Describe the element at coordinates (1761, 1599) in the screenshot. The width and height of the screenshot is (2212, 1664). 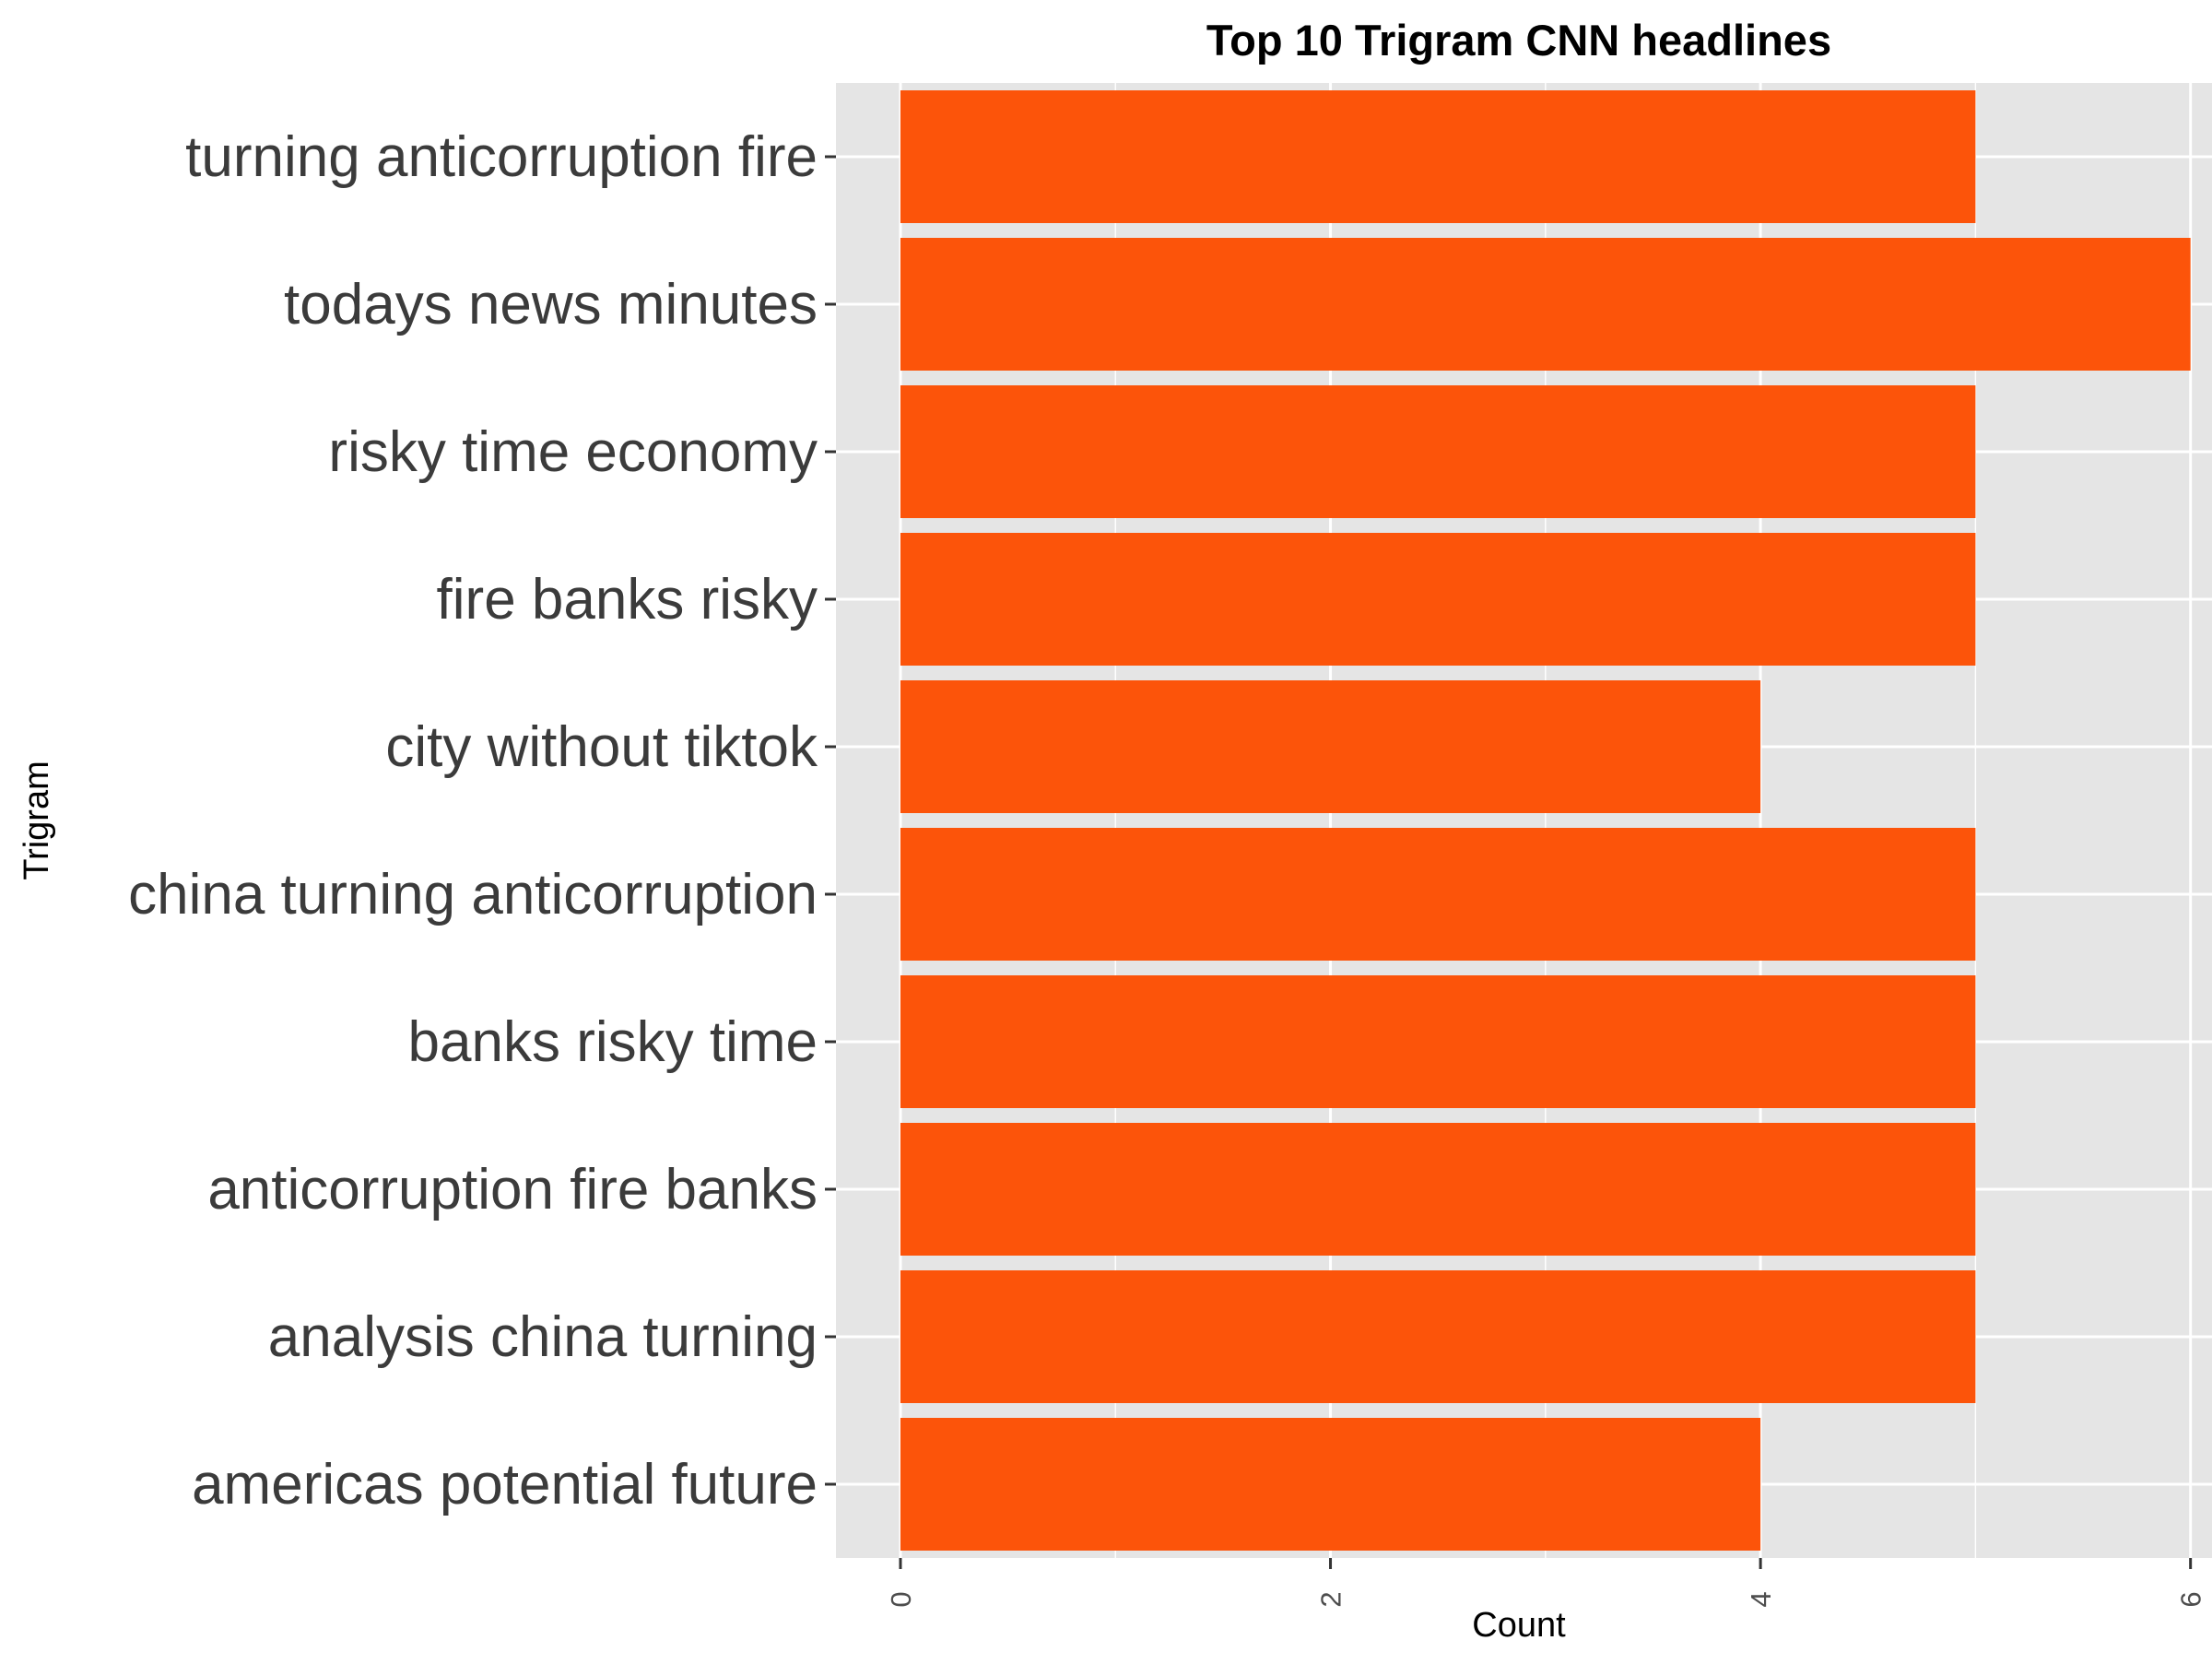
I see `x-tick-label: 4` at that location.